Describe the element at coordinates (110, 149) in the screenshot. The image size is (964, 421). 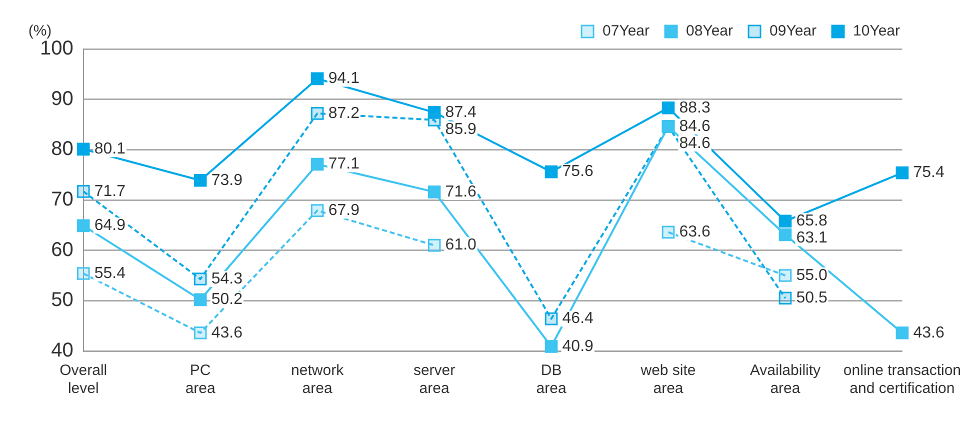
I see `data-label: 80.1` at that location.